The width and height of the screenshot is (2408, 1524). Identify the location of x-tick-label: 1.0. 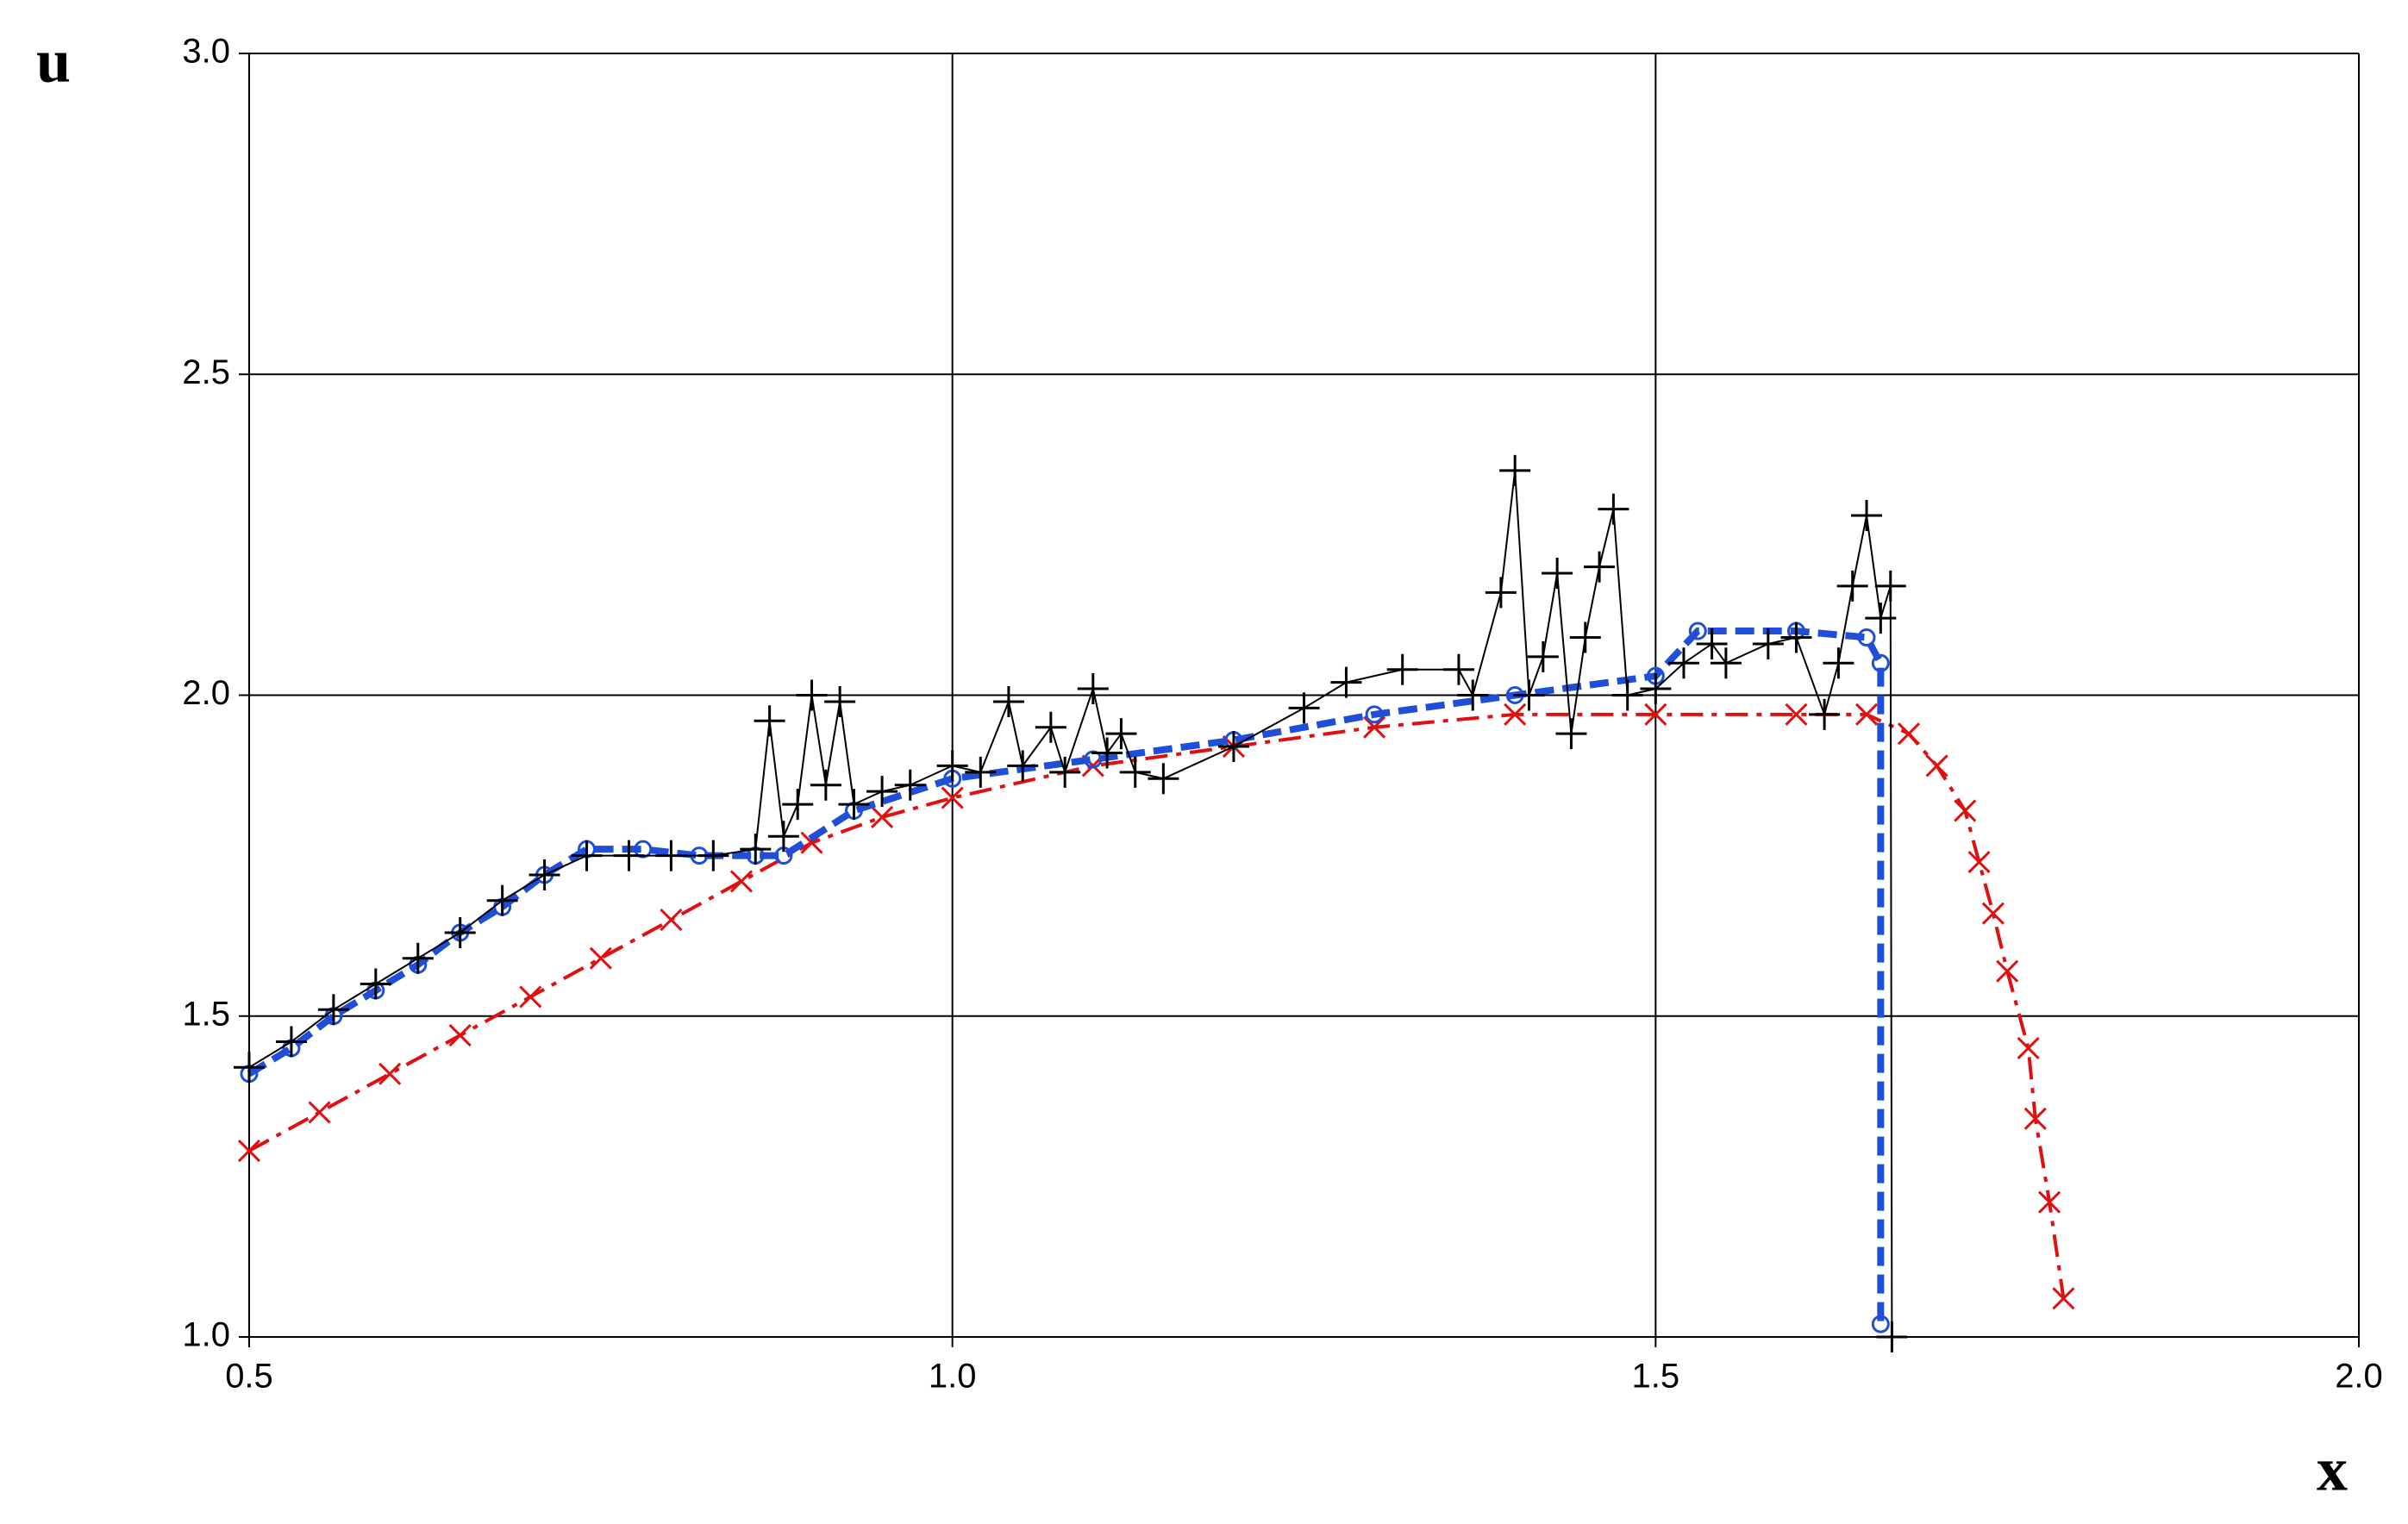
(953, 1377).